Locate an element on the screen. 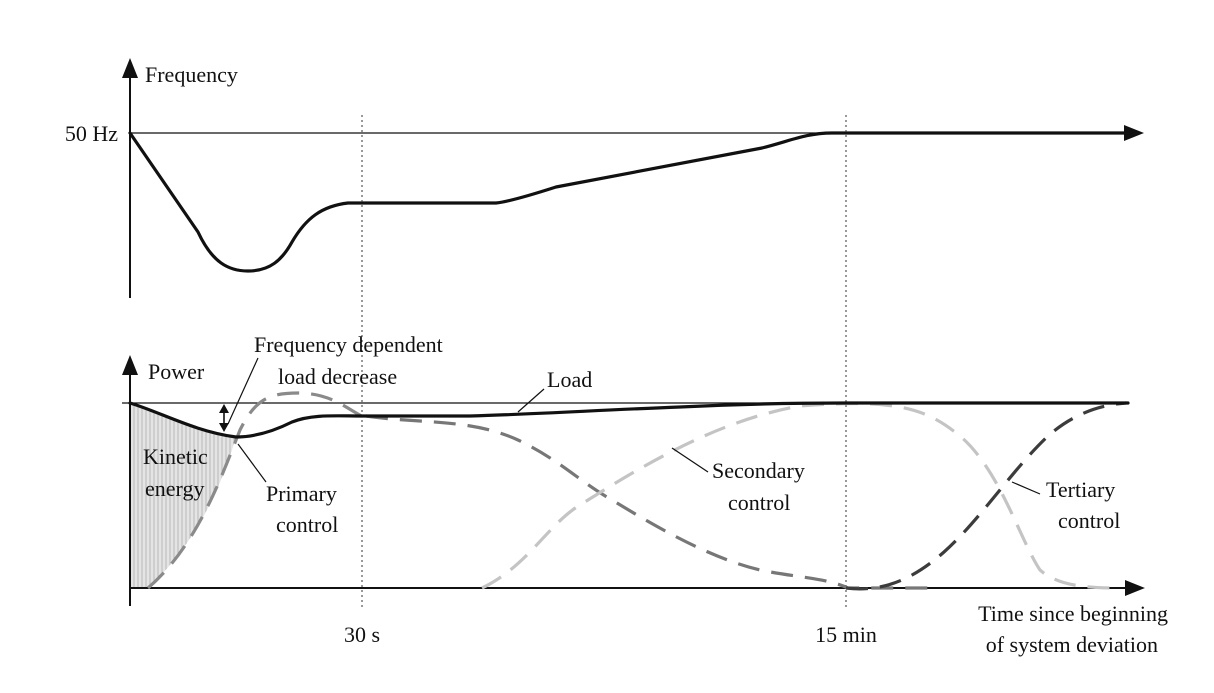 Image resolution: width=1214 pixels, height=693 pixels. secondary-control-rise-curve is located at coordinates (799, 495).